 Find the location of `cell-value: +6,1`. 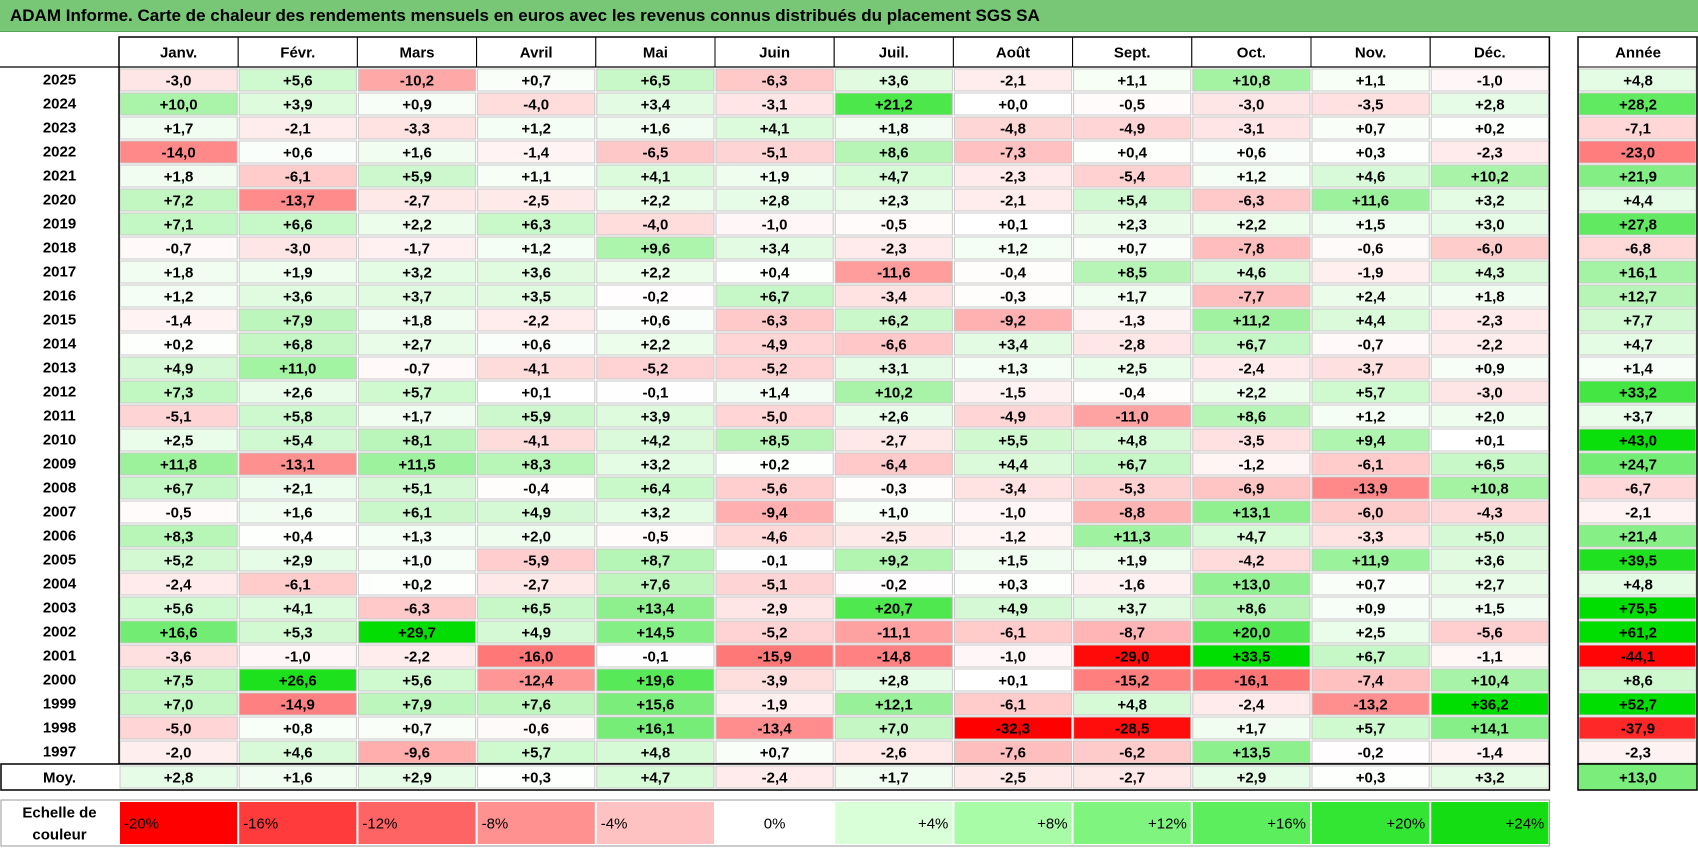

cell-value: +6,1 is located at coordinates (417, 513).